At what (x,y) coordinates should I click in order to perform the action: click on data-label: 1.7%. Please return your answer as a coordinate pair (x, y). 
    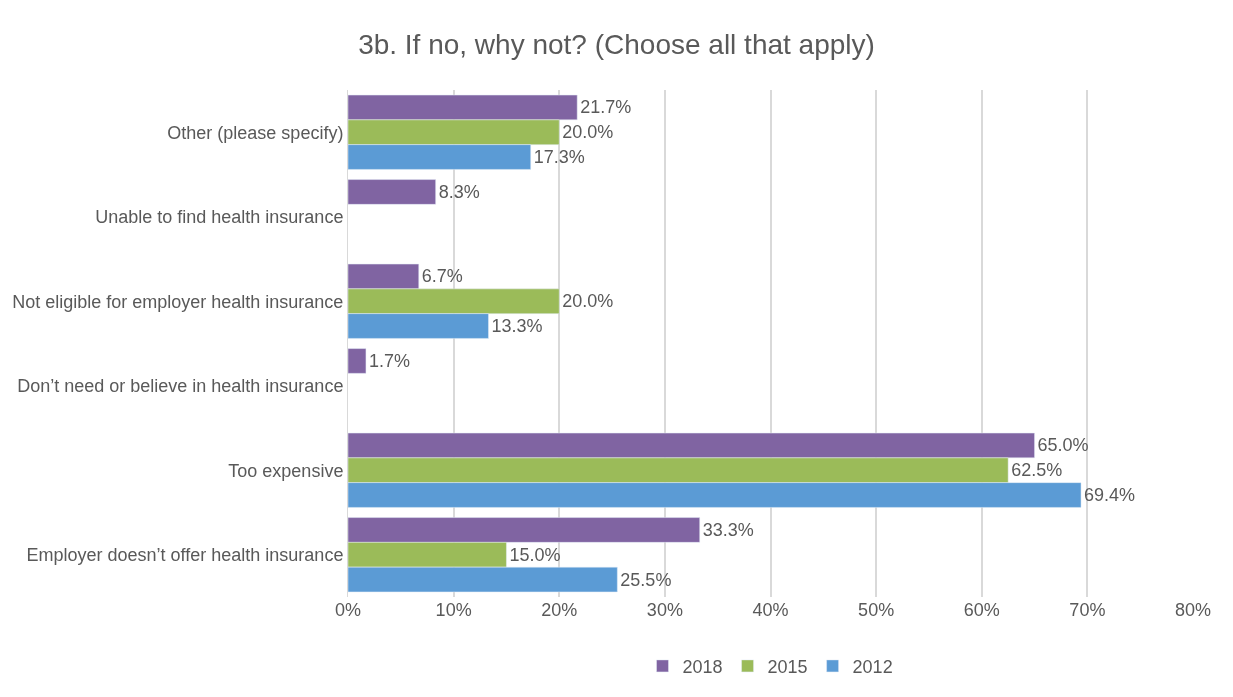
    Looking at the image, I should click on (389, 360).